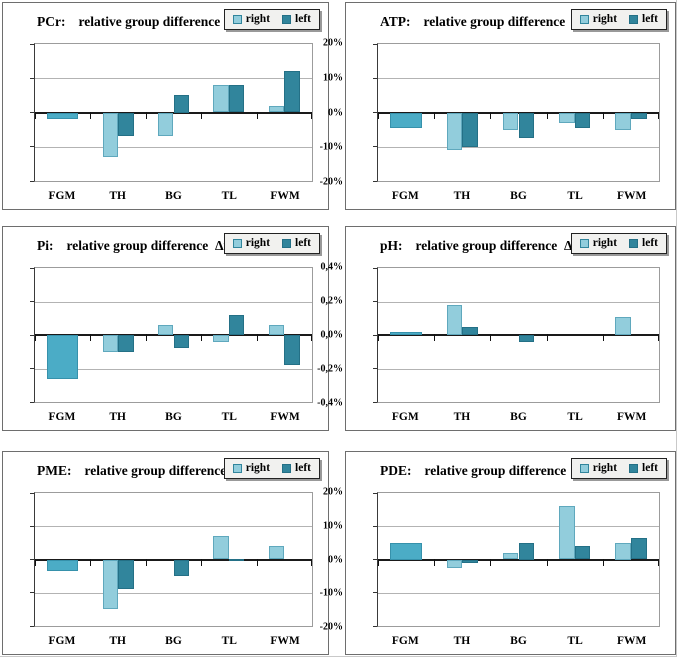  I want to click on y-tick-label: 0,2%, so click(332, 301).